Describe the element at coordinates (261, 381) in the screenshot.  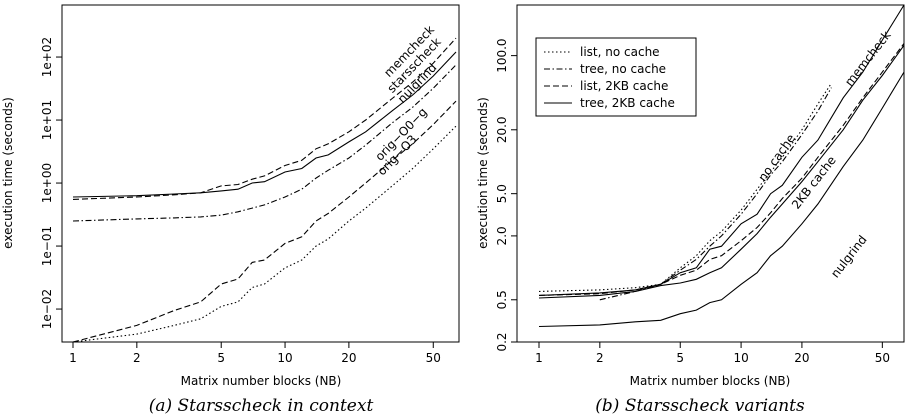
I see `panel-a-x-axis-label: Matrix number blocks (NB)` at that location.